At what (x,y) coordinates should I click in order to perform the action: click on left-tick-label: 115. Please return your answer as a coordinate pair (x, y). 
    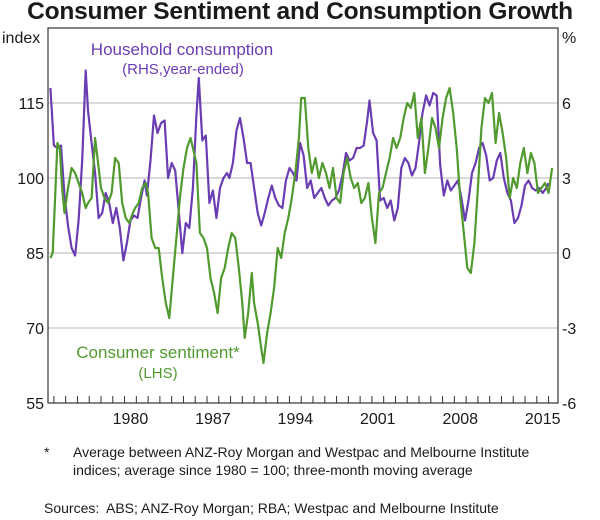
    Looking at the image, I should click on (31, 104).